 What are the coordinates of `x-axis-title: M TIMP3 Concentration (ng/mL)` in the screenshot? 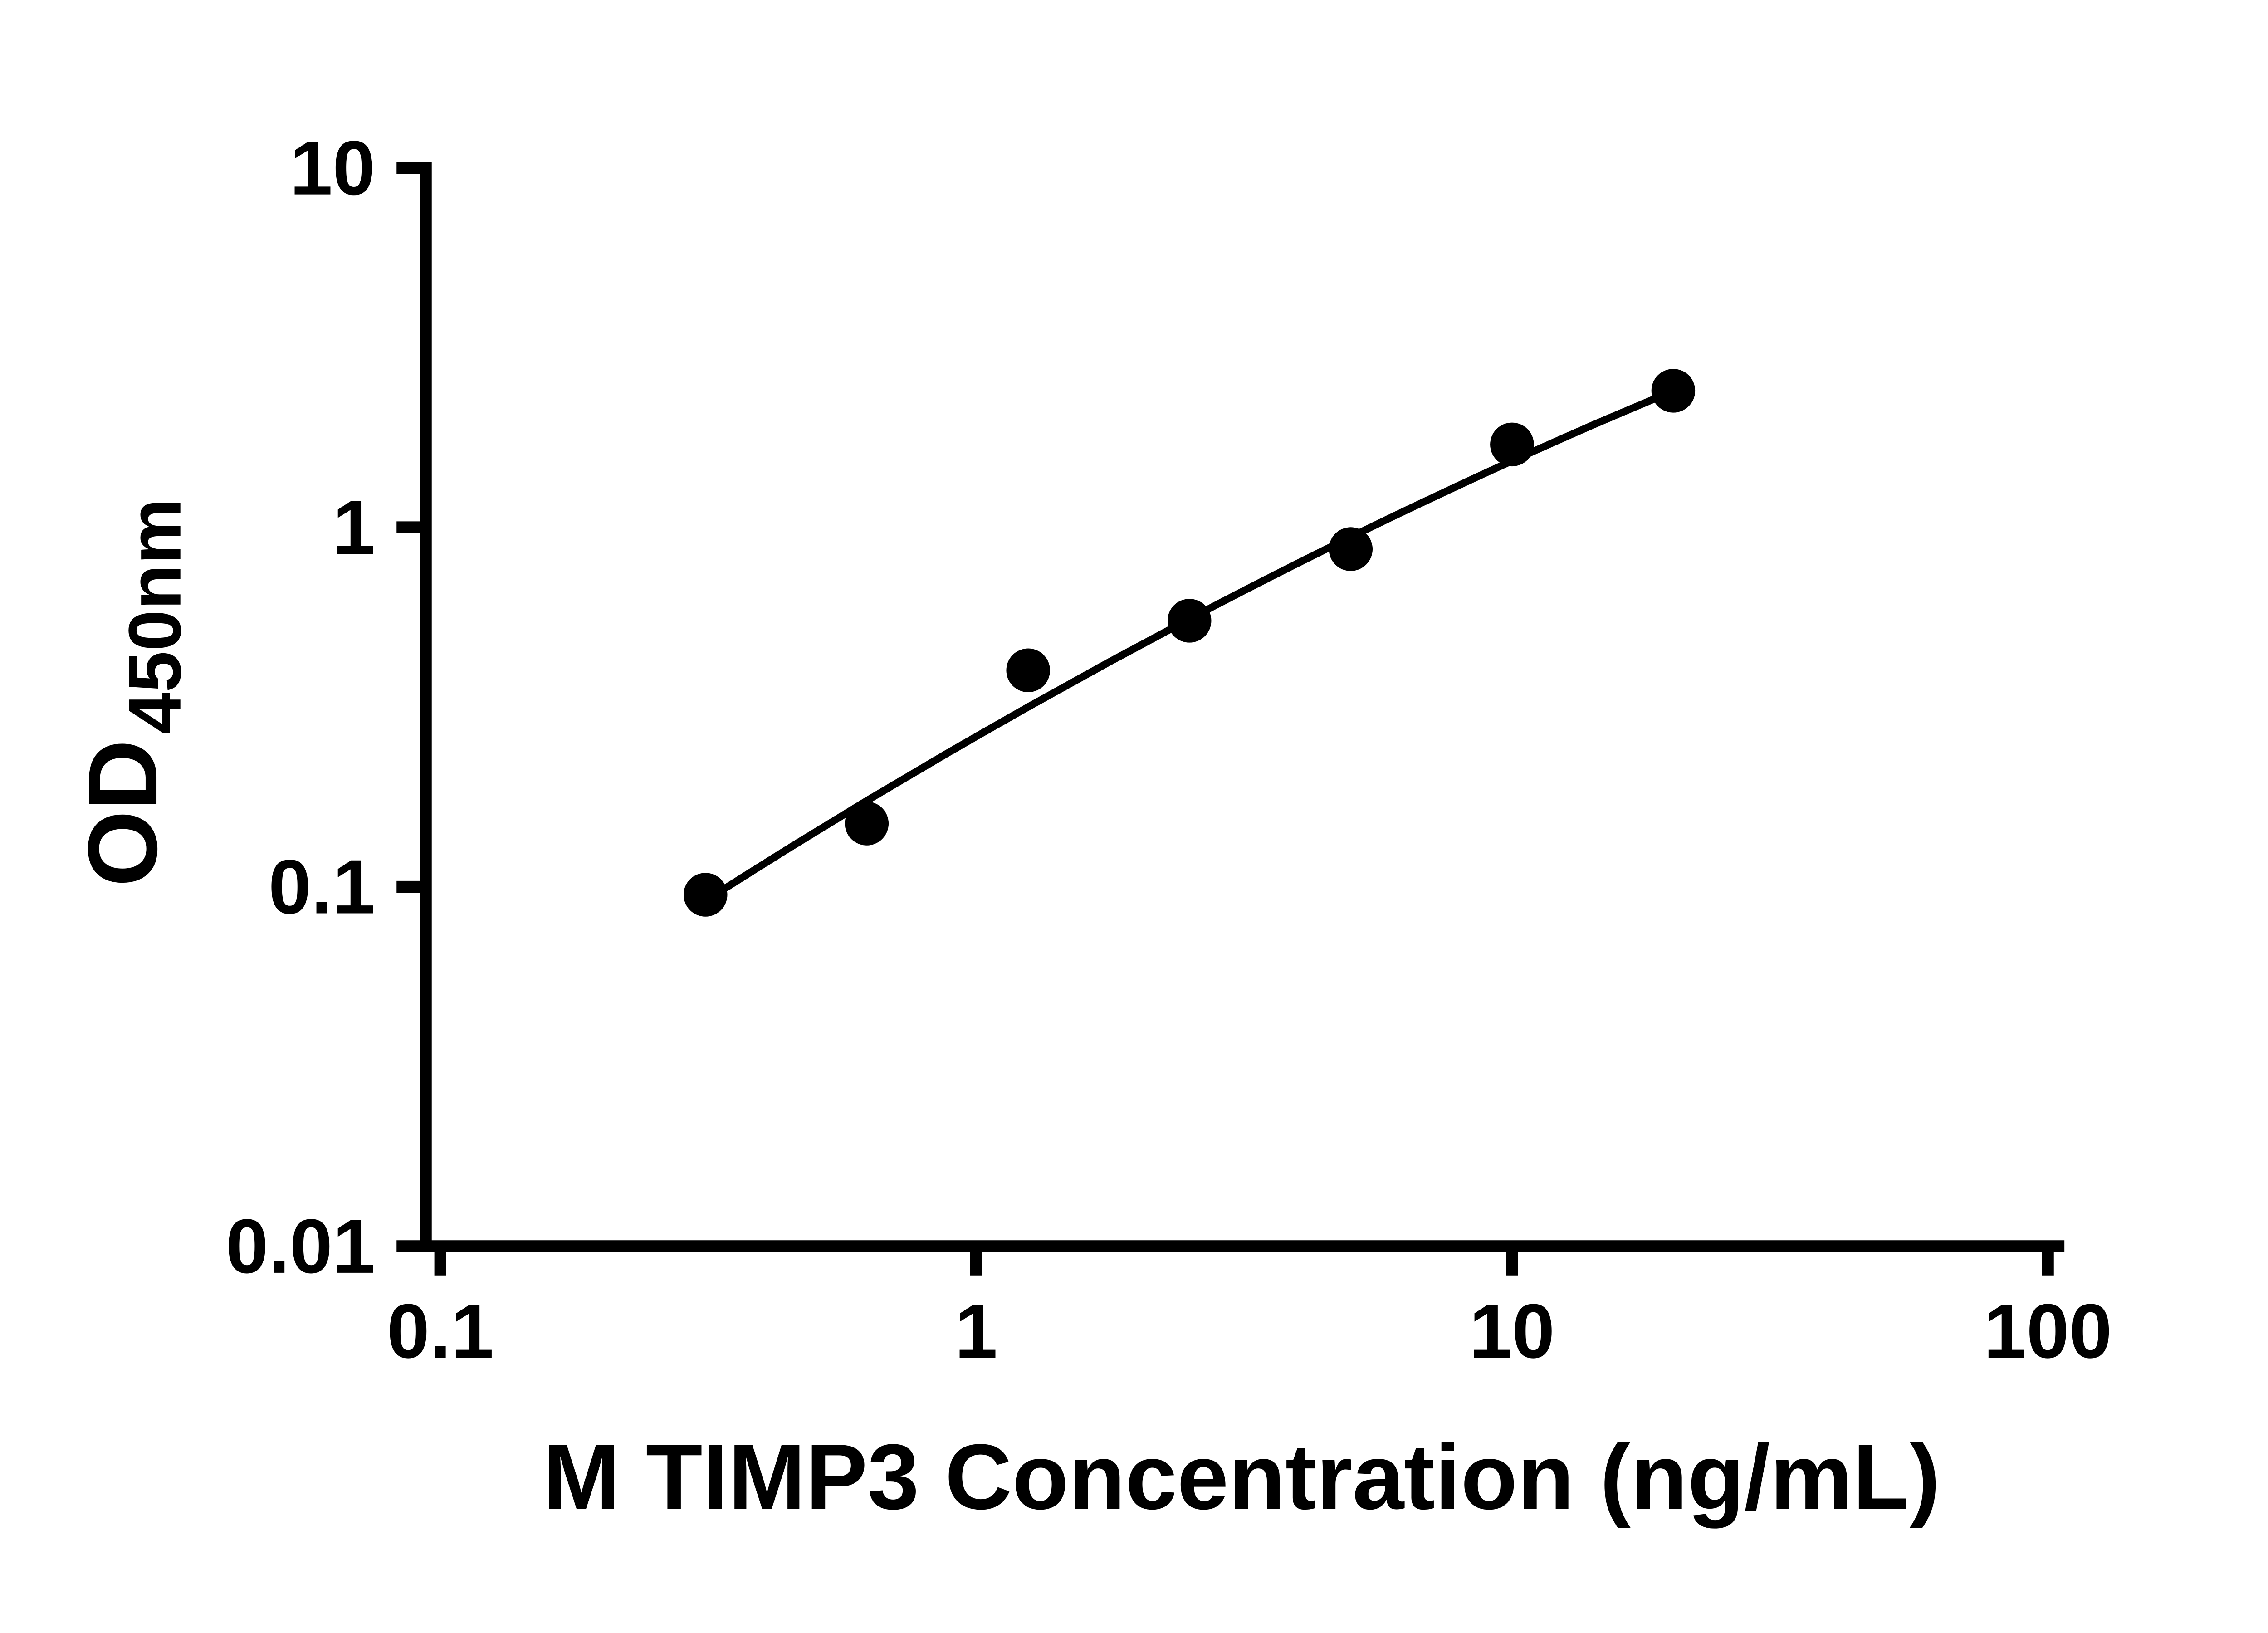 It's located at (1242, 1477).